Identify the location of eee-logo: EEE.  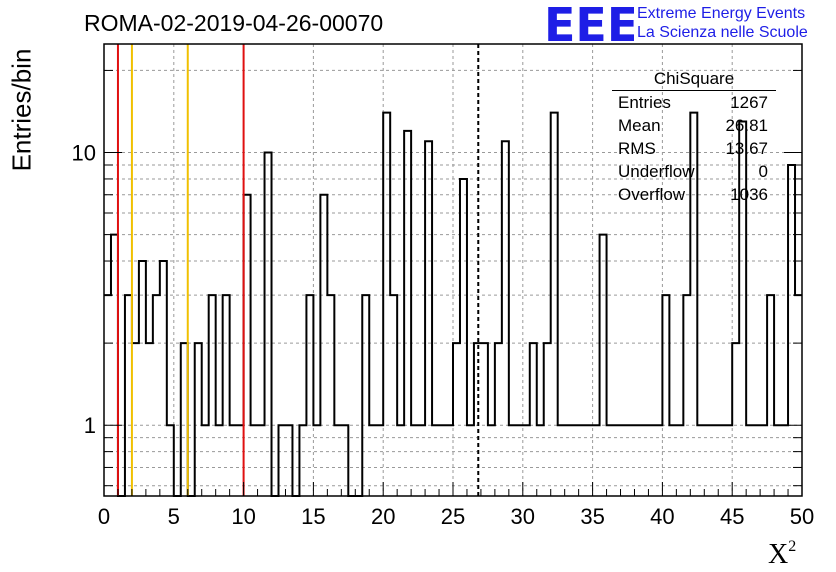
(589, 23).